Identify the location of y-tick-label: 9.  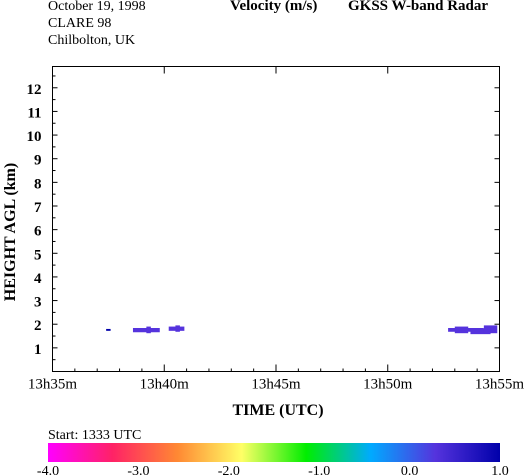
(38, 161).